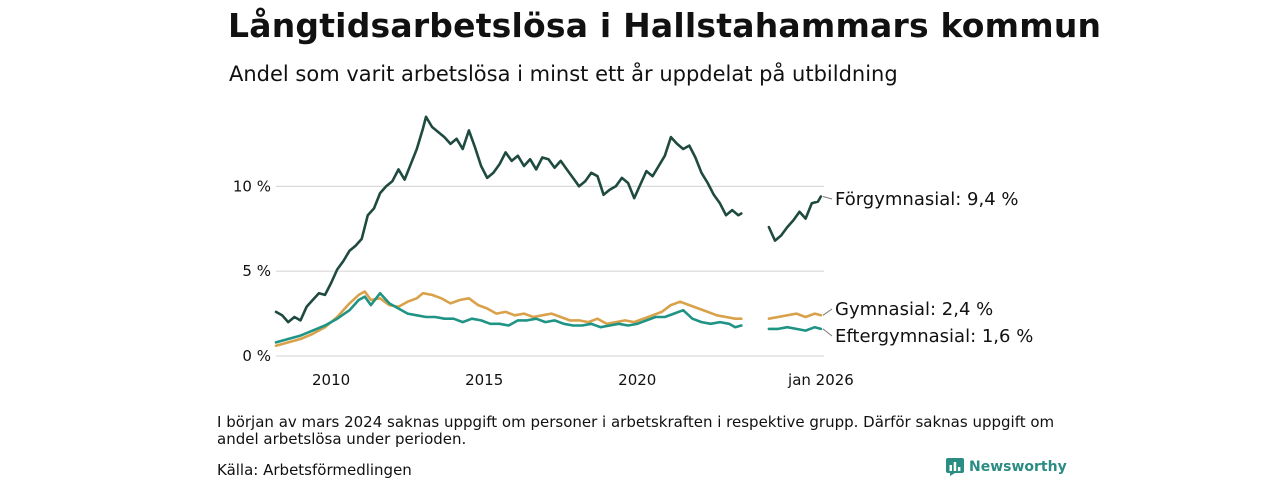  I want to click on series-label-eftergymnasial: Eftergymnasial: 1,6 %, so click(934, 336).